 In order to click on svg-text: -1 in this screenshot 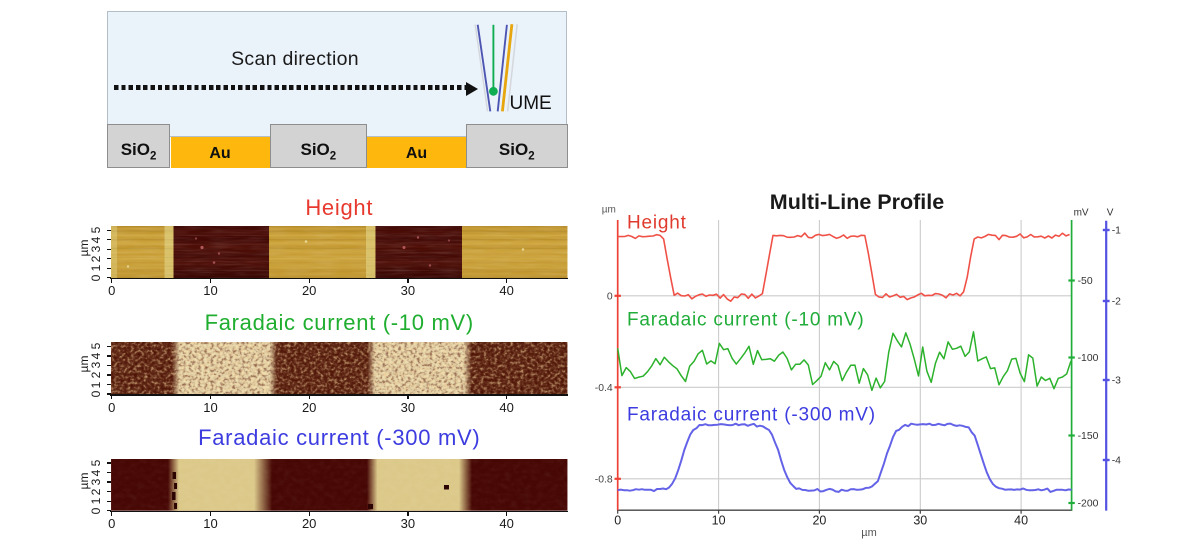, I will do `click(1116, 231)`.